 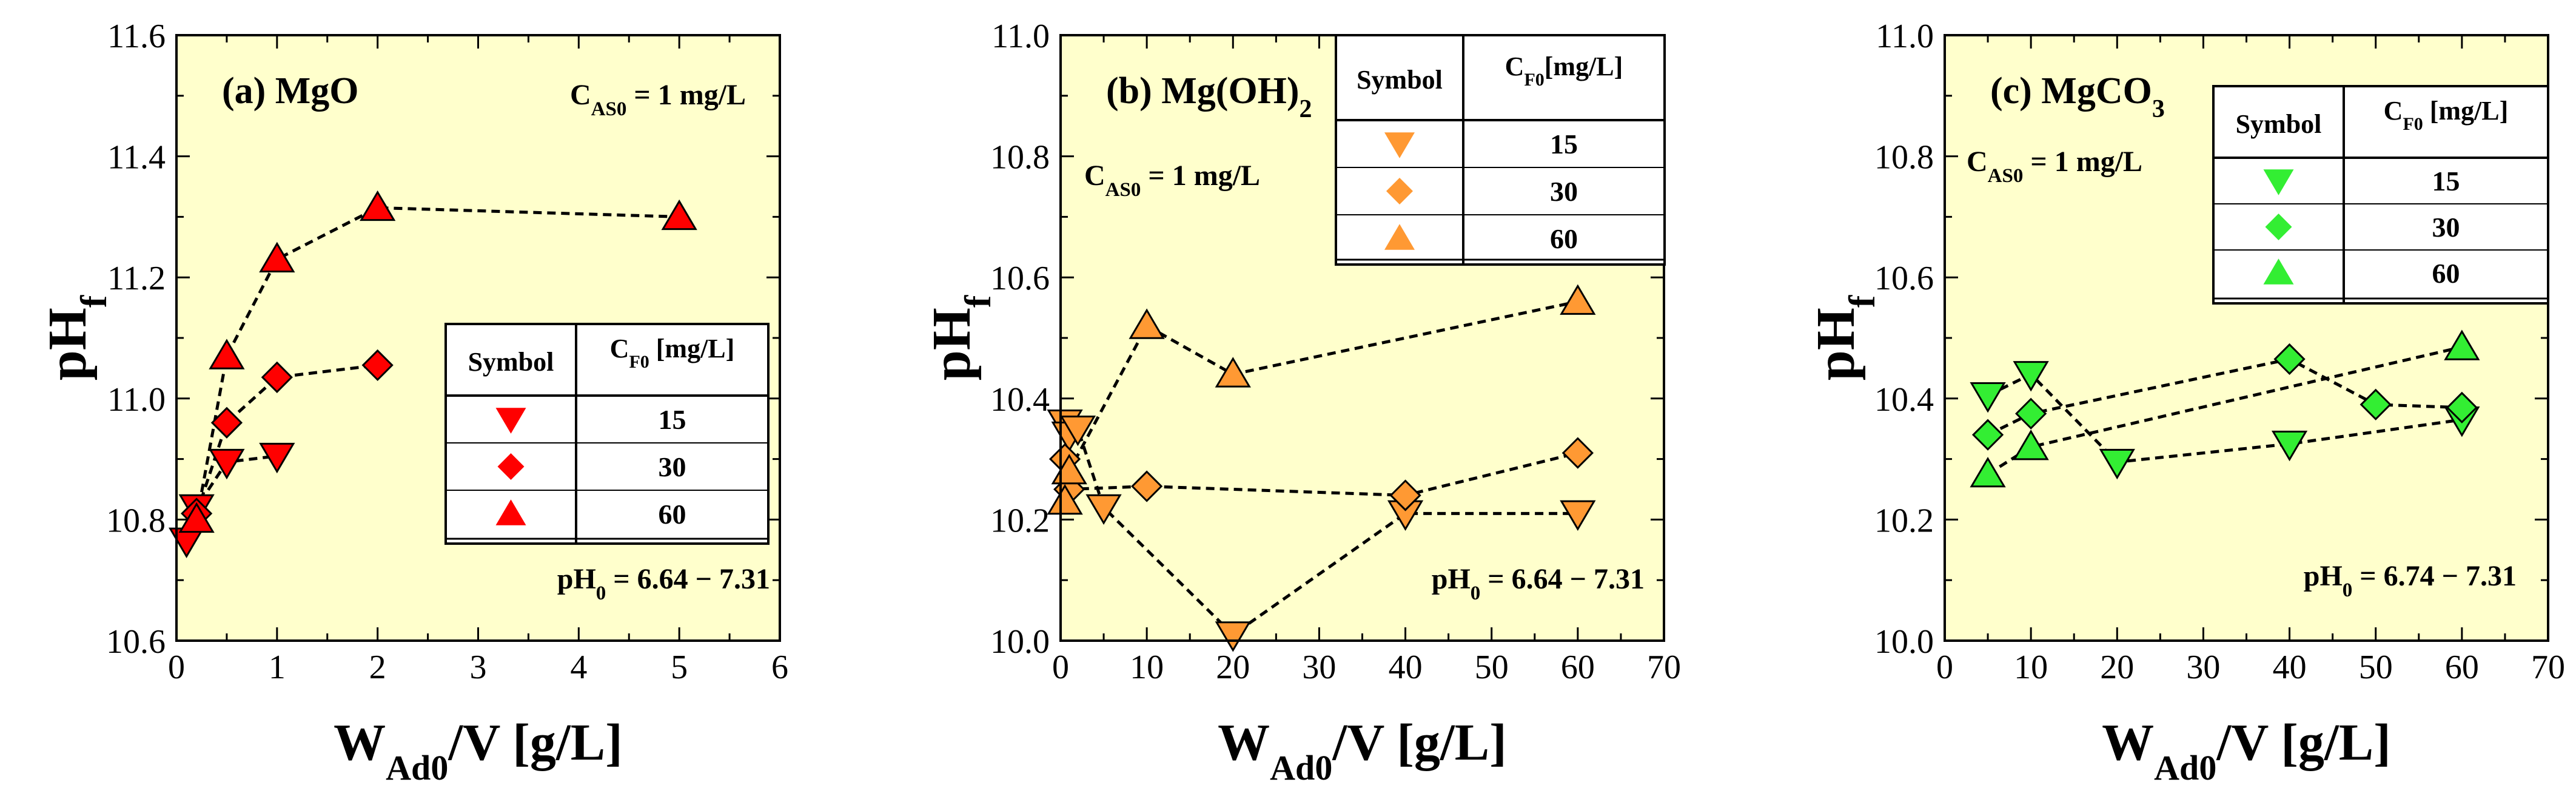 I want to click on x-tick-label: 4, so click(x=578, y=667).